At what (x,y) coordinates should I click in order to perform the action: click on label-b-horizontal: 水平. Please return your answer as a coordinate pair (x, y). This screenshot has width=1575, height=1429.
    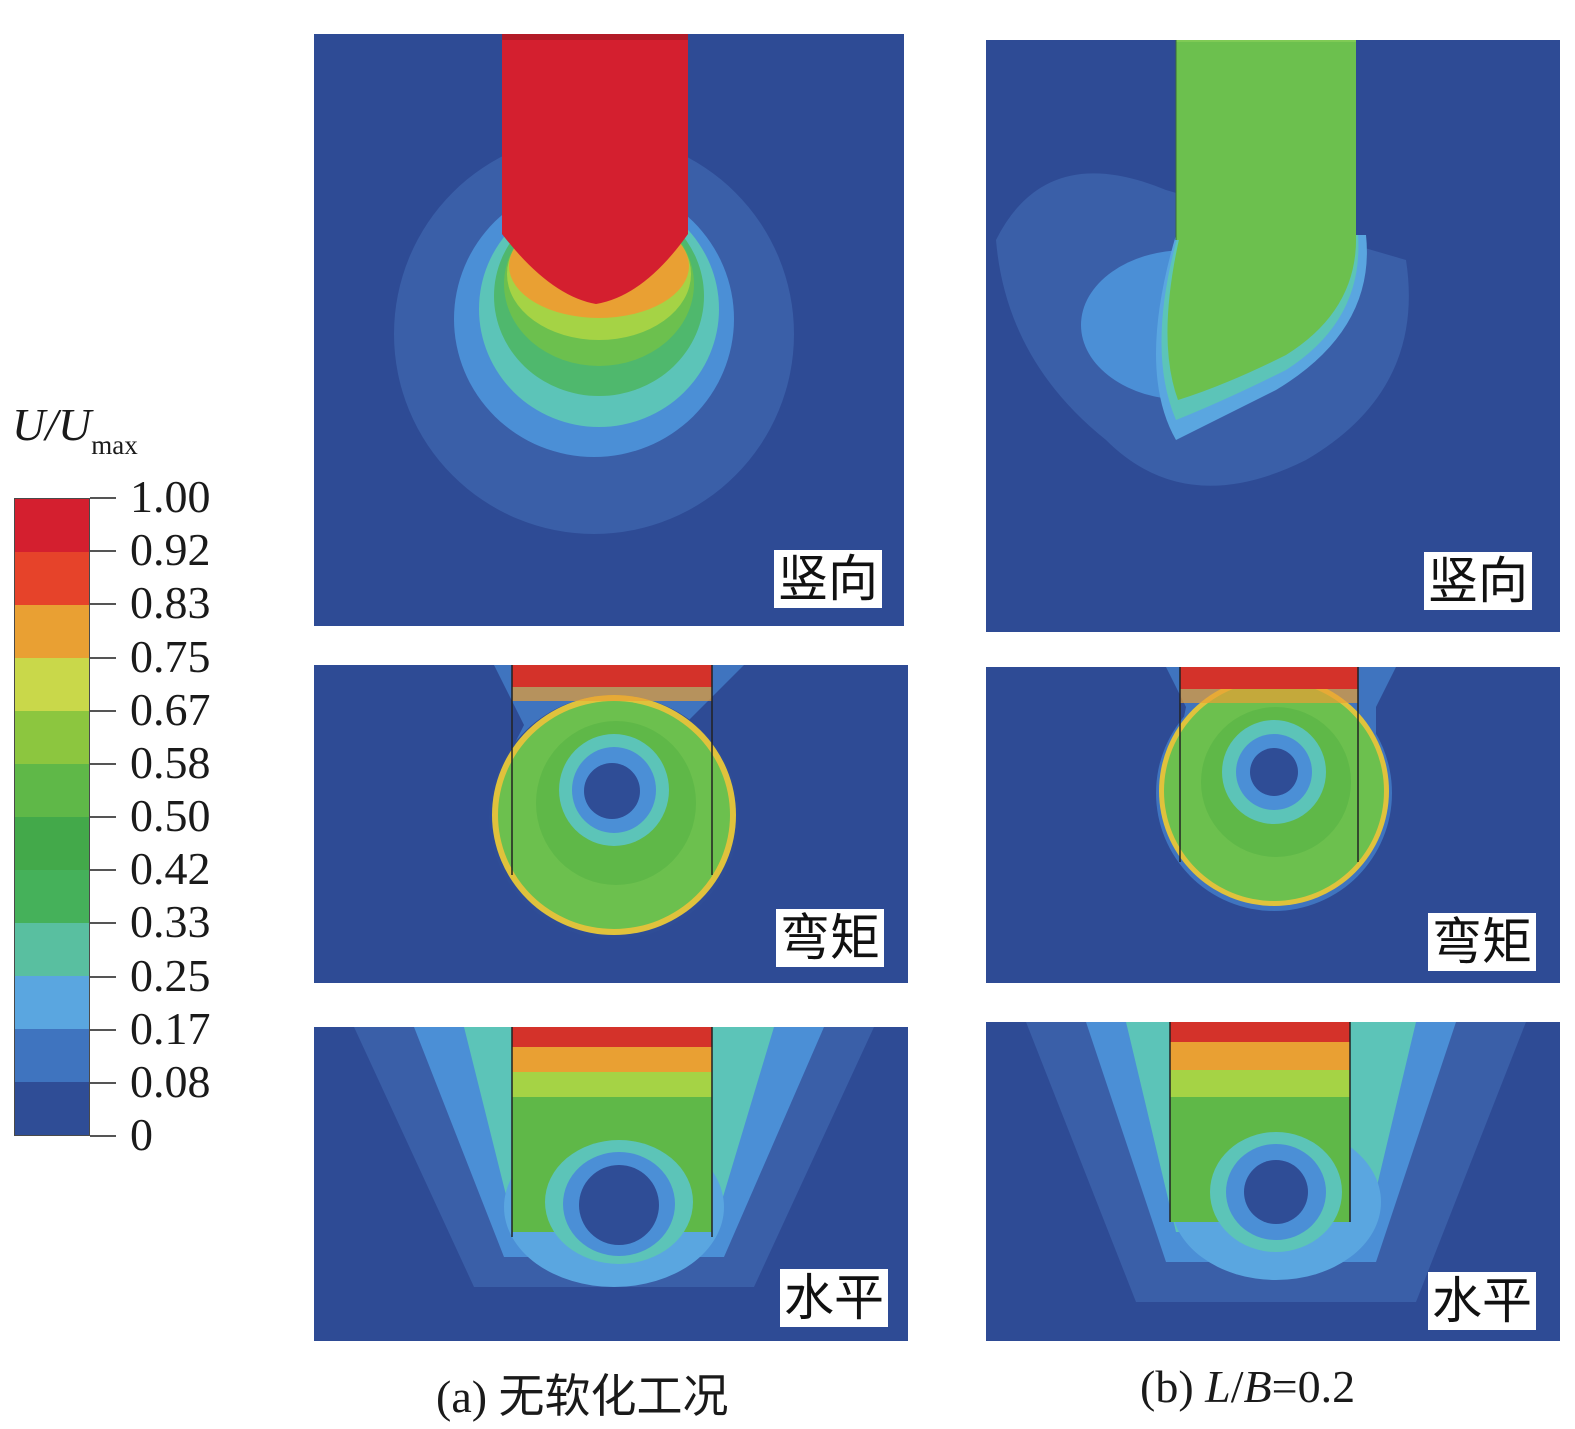
    Looking at the image, I should click on (1482, 1301).